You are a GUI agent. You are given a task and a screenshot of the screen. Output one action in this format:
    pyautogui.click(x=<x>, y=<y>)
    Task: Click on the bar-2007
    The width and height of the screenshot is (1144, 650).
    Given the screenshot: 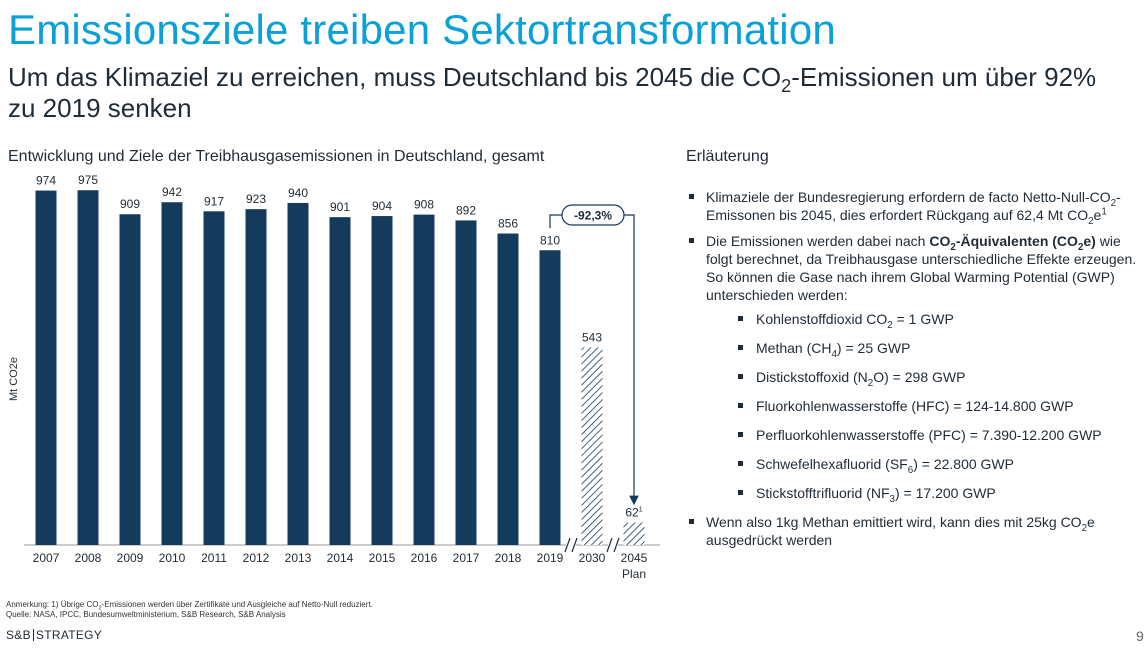 What is the action you would take?
    pyautogui.click(x=46, y=367)
    